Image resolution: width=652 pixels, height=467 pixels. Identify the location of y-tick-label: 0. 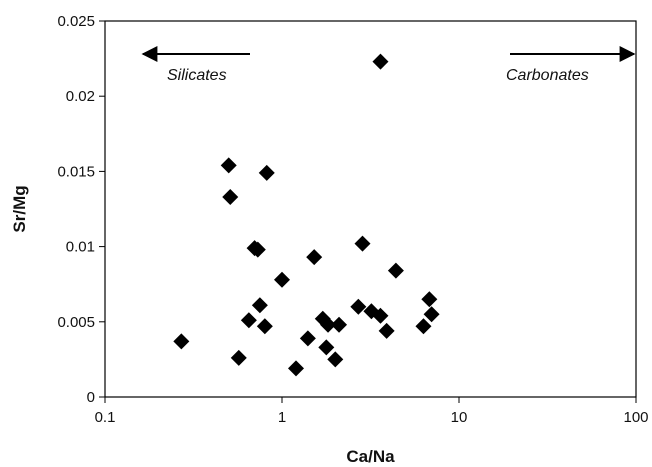
(91, 397).